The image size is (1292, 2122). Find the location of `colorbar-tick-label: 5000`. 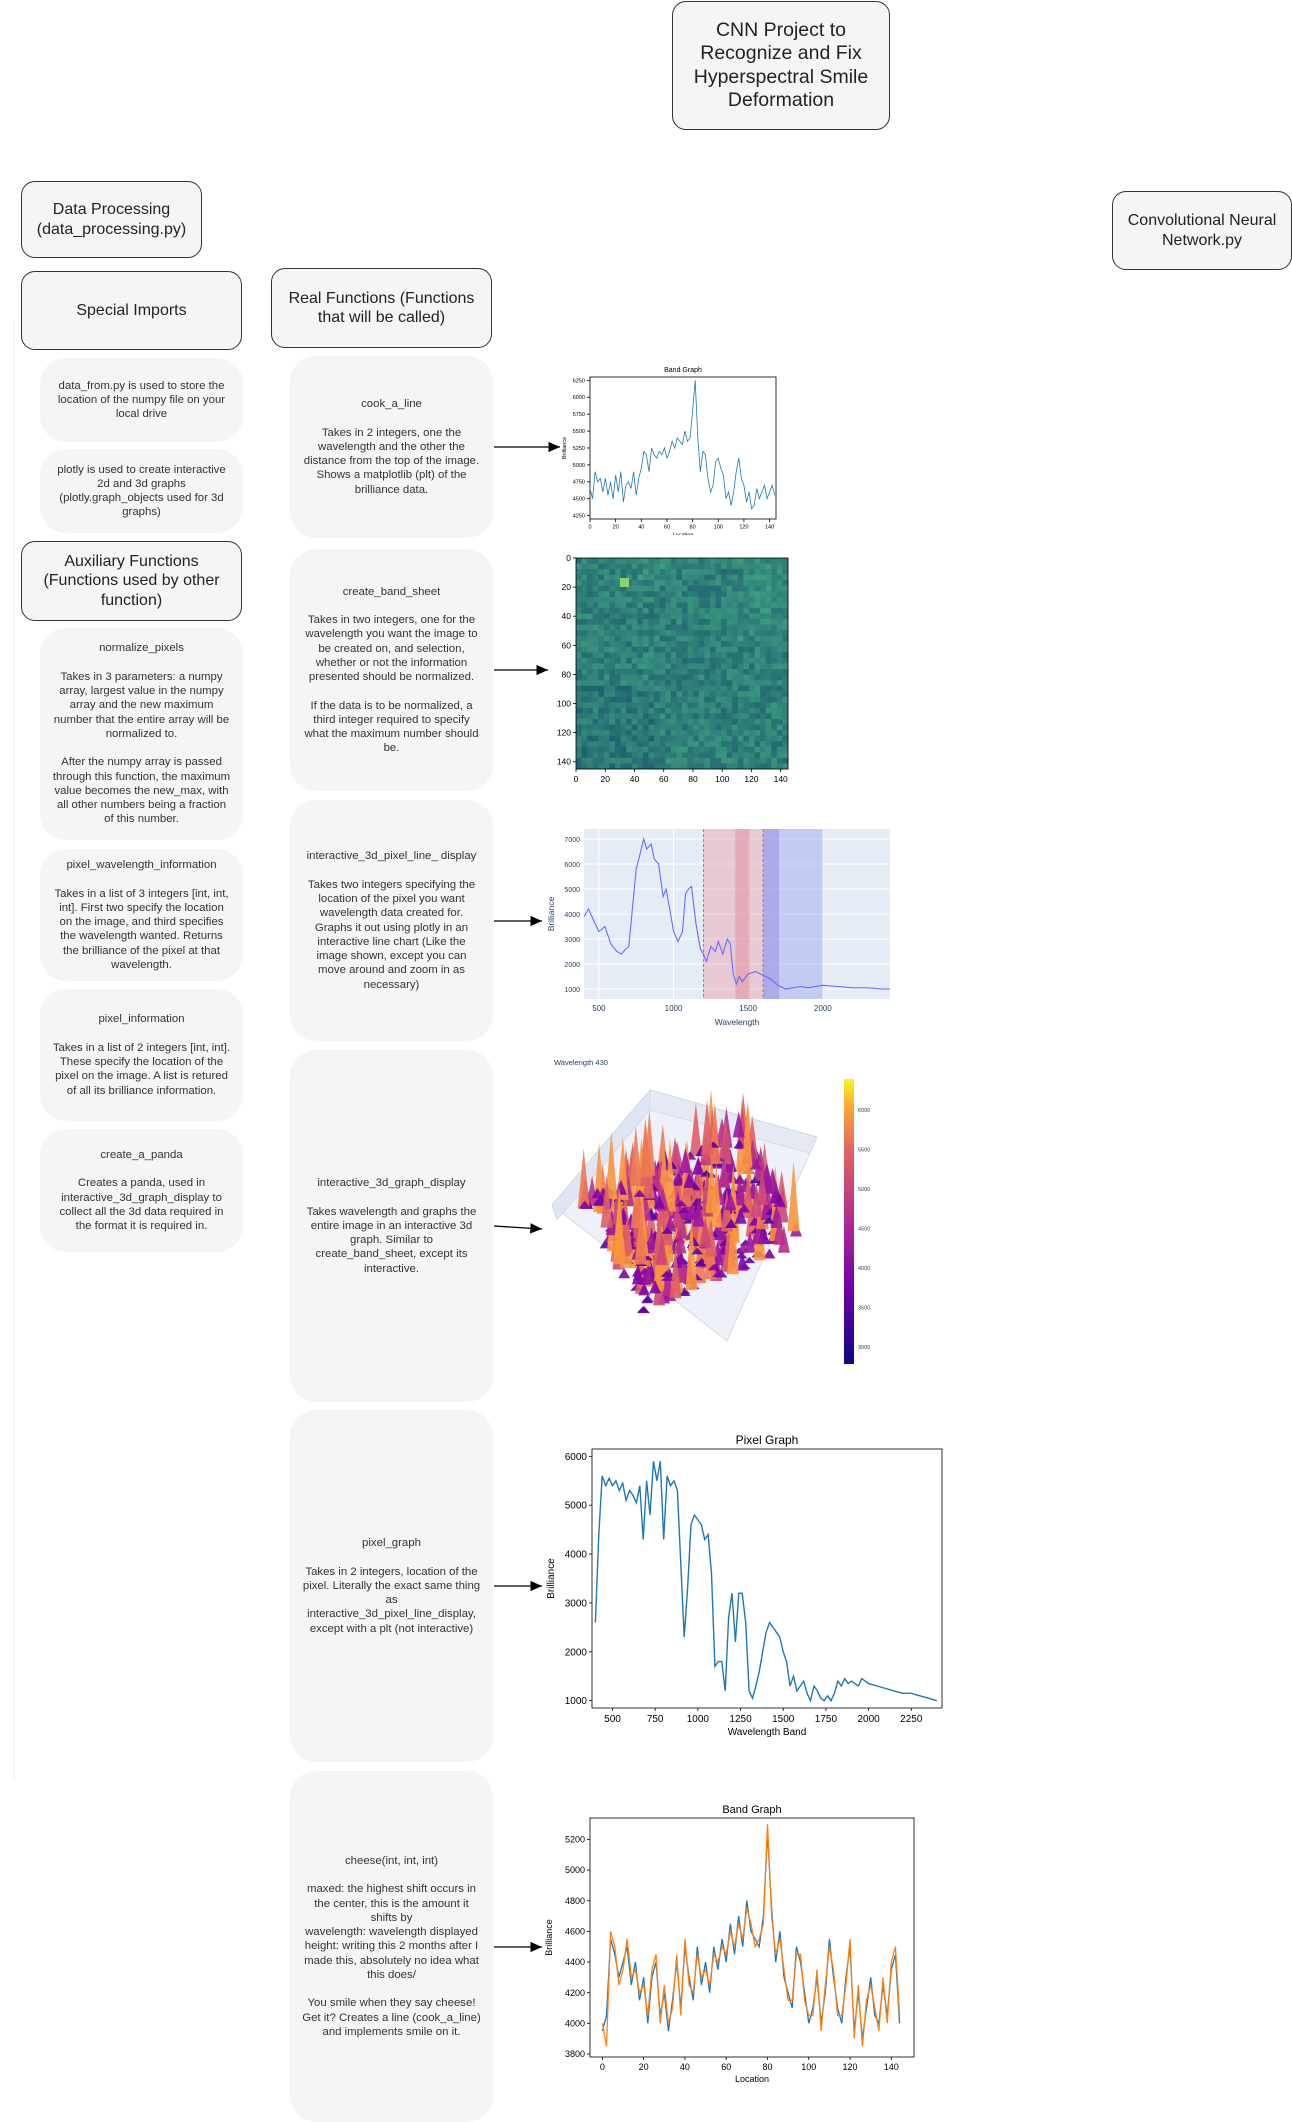

colorbar-tick-label: 5000 is located at coordinates (864, 1190).